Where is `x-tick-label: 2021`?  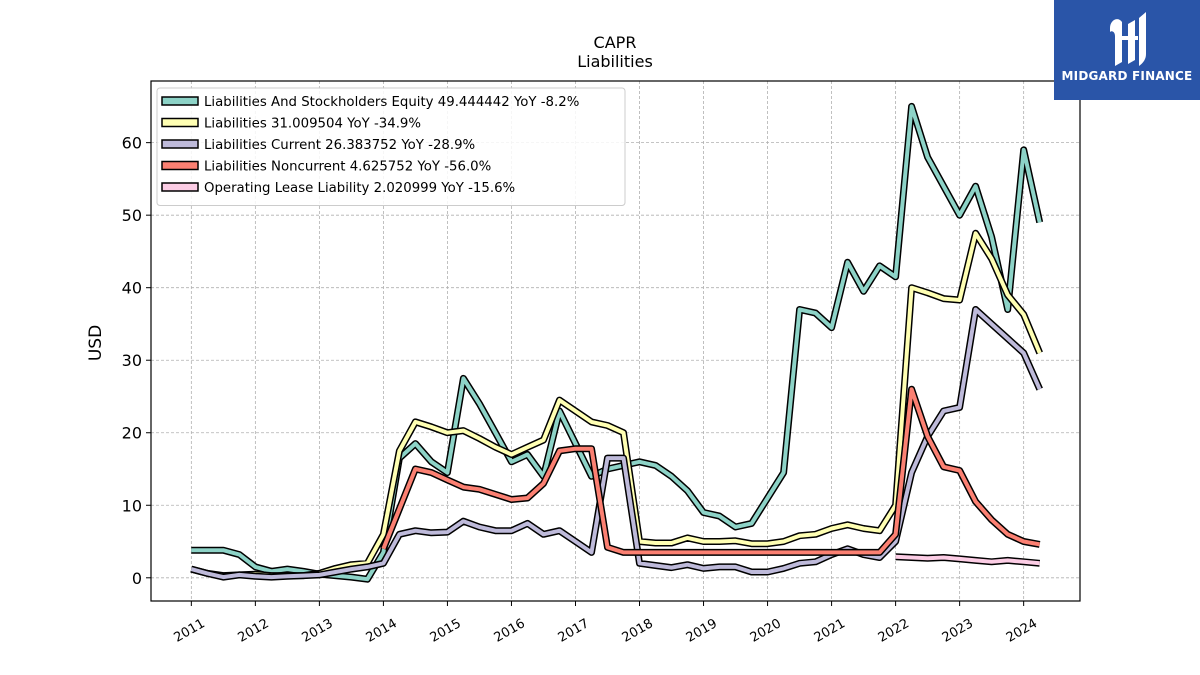
x-tick-label: 2021 is located at coordinates (830, 631).